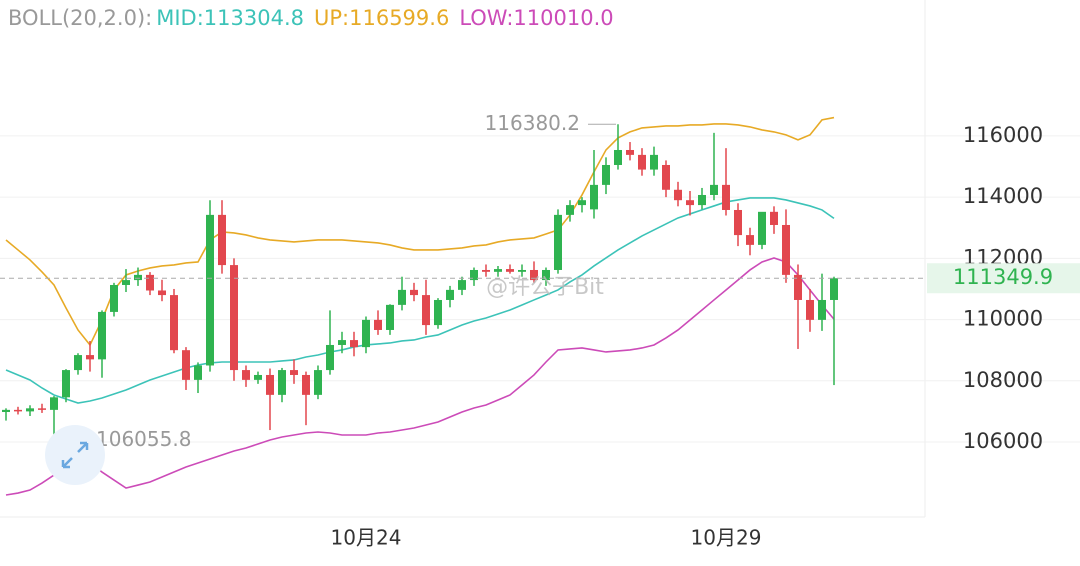 This screenshot has width=1080, height=566. What do you see at coordinates (381, 18) in the screenshot?
I see `legend-entry: UP:116599.6` at bounding box center [381, 18].